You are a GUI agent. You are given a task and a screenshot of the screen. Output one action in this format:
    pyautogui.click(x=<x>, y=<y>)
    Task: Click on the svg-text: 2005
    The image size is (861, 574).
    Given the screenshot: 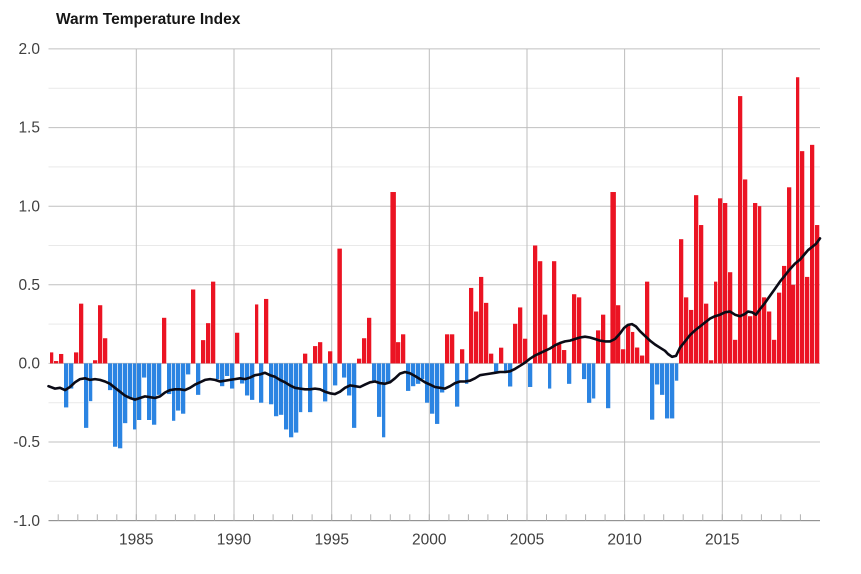 What is the action you would take?
    pyautogui.click(x=527, y=540)
    